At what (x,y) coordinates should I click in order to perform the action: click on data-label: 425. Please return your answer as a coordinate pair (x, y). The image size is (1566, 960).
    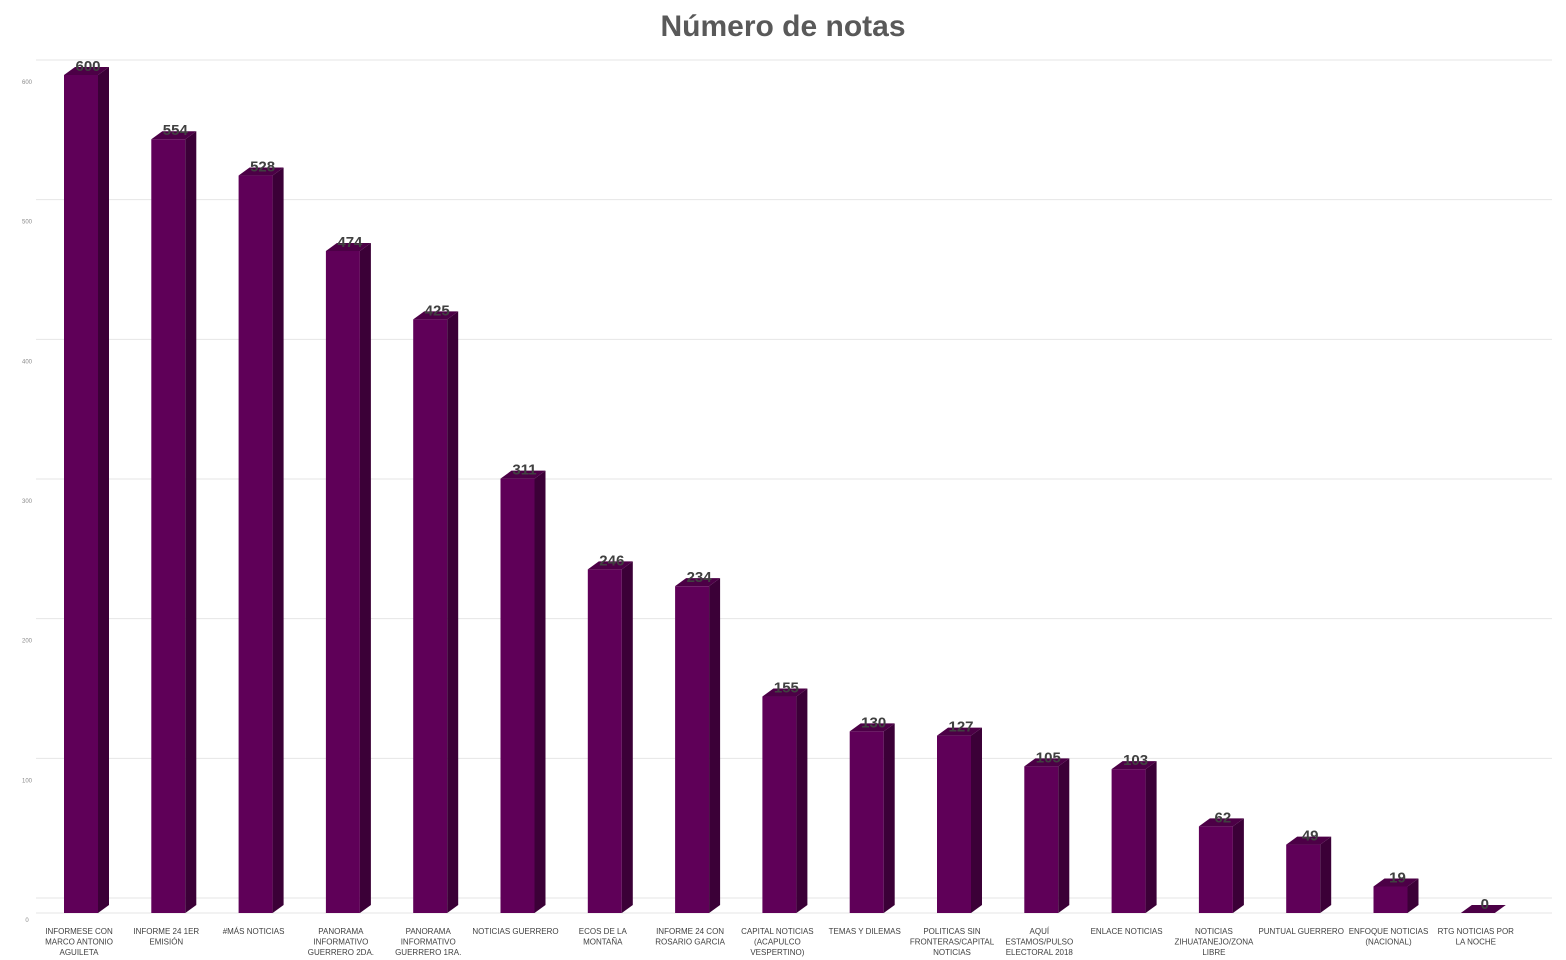
    Looking at the image, I should click on (437, 310).